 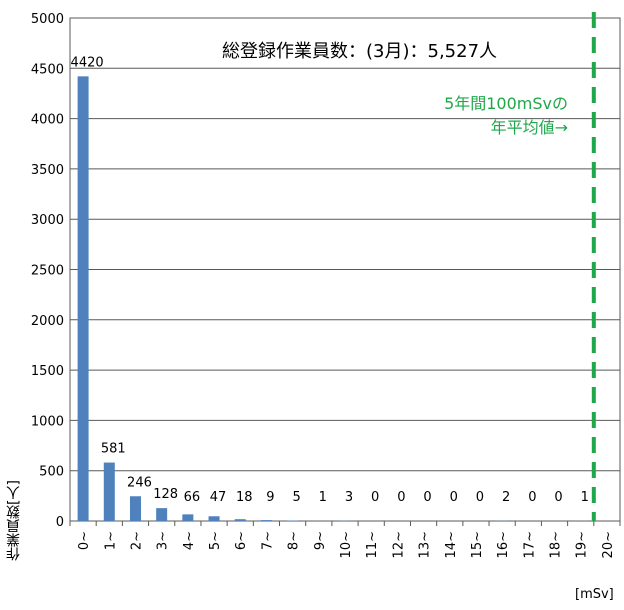 I want to click on y-tick-label: 2000, so click(x=47, y=321).